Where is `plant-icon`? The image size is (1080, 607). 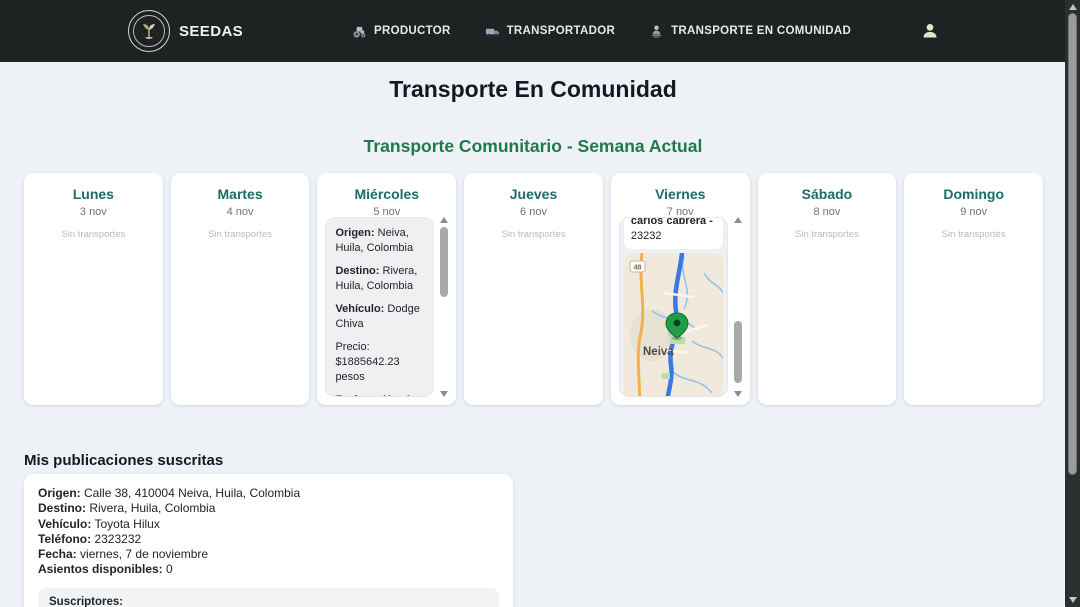 plant-icon is located at coordinates (149, 31).